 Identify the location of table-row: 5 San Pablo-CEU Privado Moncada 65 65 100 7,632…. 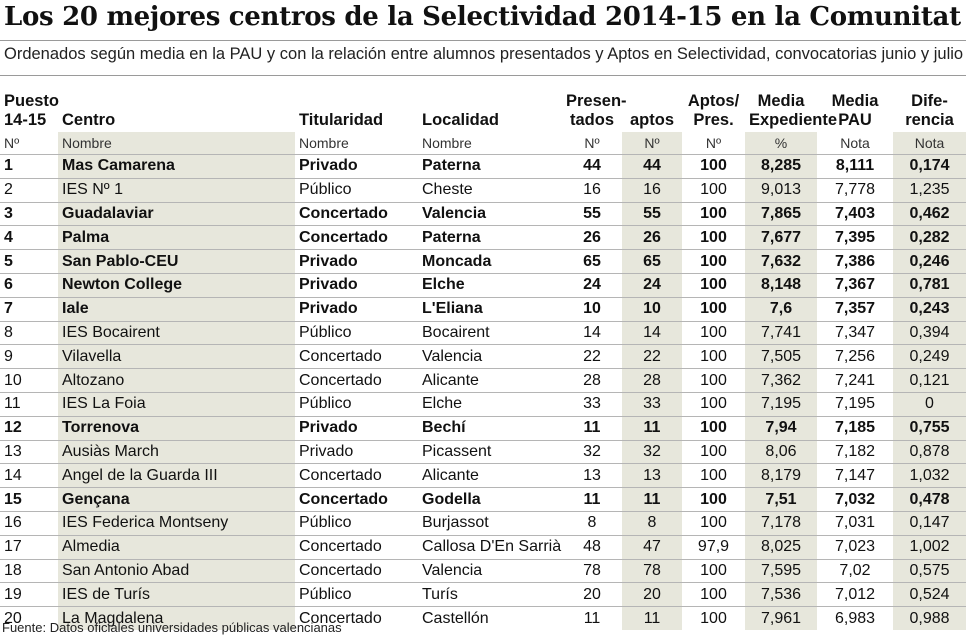
(483, 261).